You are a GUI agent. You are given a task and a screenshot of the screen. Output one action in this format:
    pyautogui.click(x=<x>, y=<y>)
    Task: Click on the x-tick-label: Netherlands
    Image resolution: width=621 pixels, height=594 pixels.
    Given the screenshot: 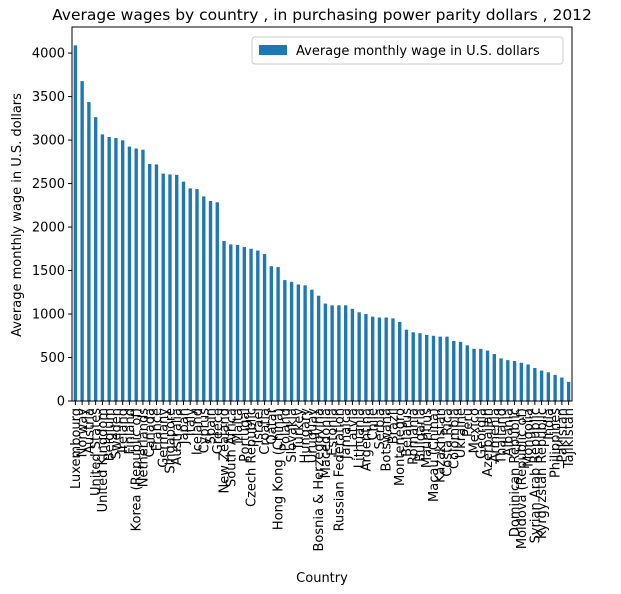 What is the action you would take?
    pyautogui.click(x=143, y=447)
    